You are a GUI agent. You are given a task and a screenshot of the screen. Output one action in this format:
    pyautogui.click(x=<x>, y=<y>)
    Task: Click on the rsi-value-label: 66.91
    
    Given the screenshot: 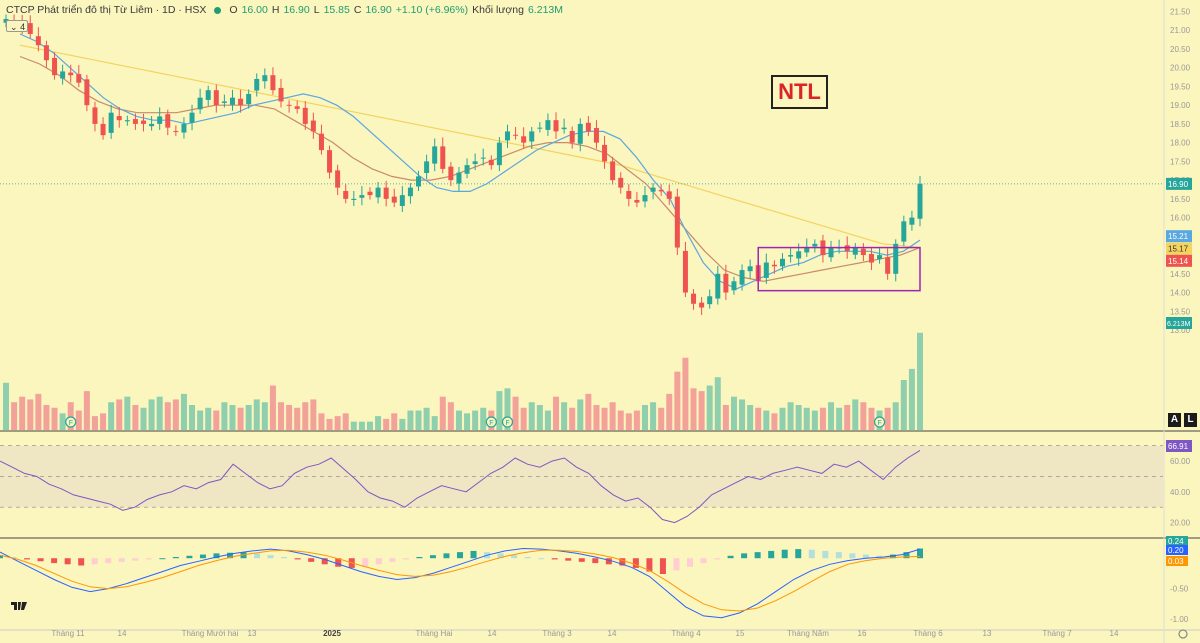 What is the action you would take?
    pyautogui.click(x=1178, y=446)
    